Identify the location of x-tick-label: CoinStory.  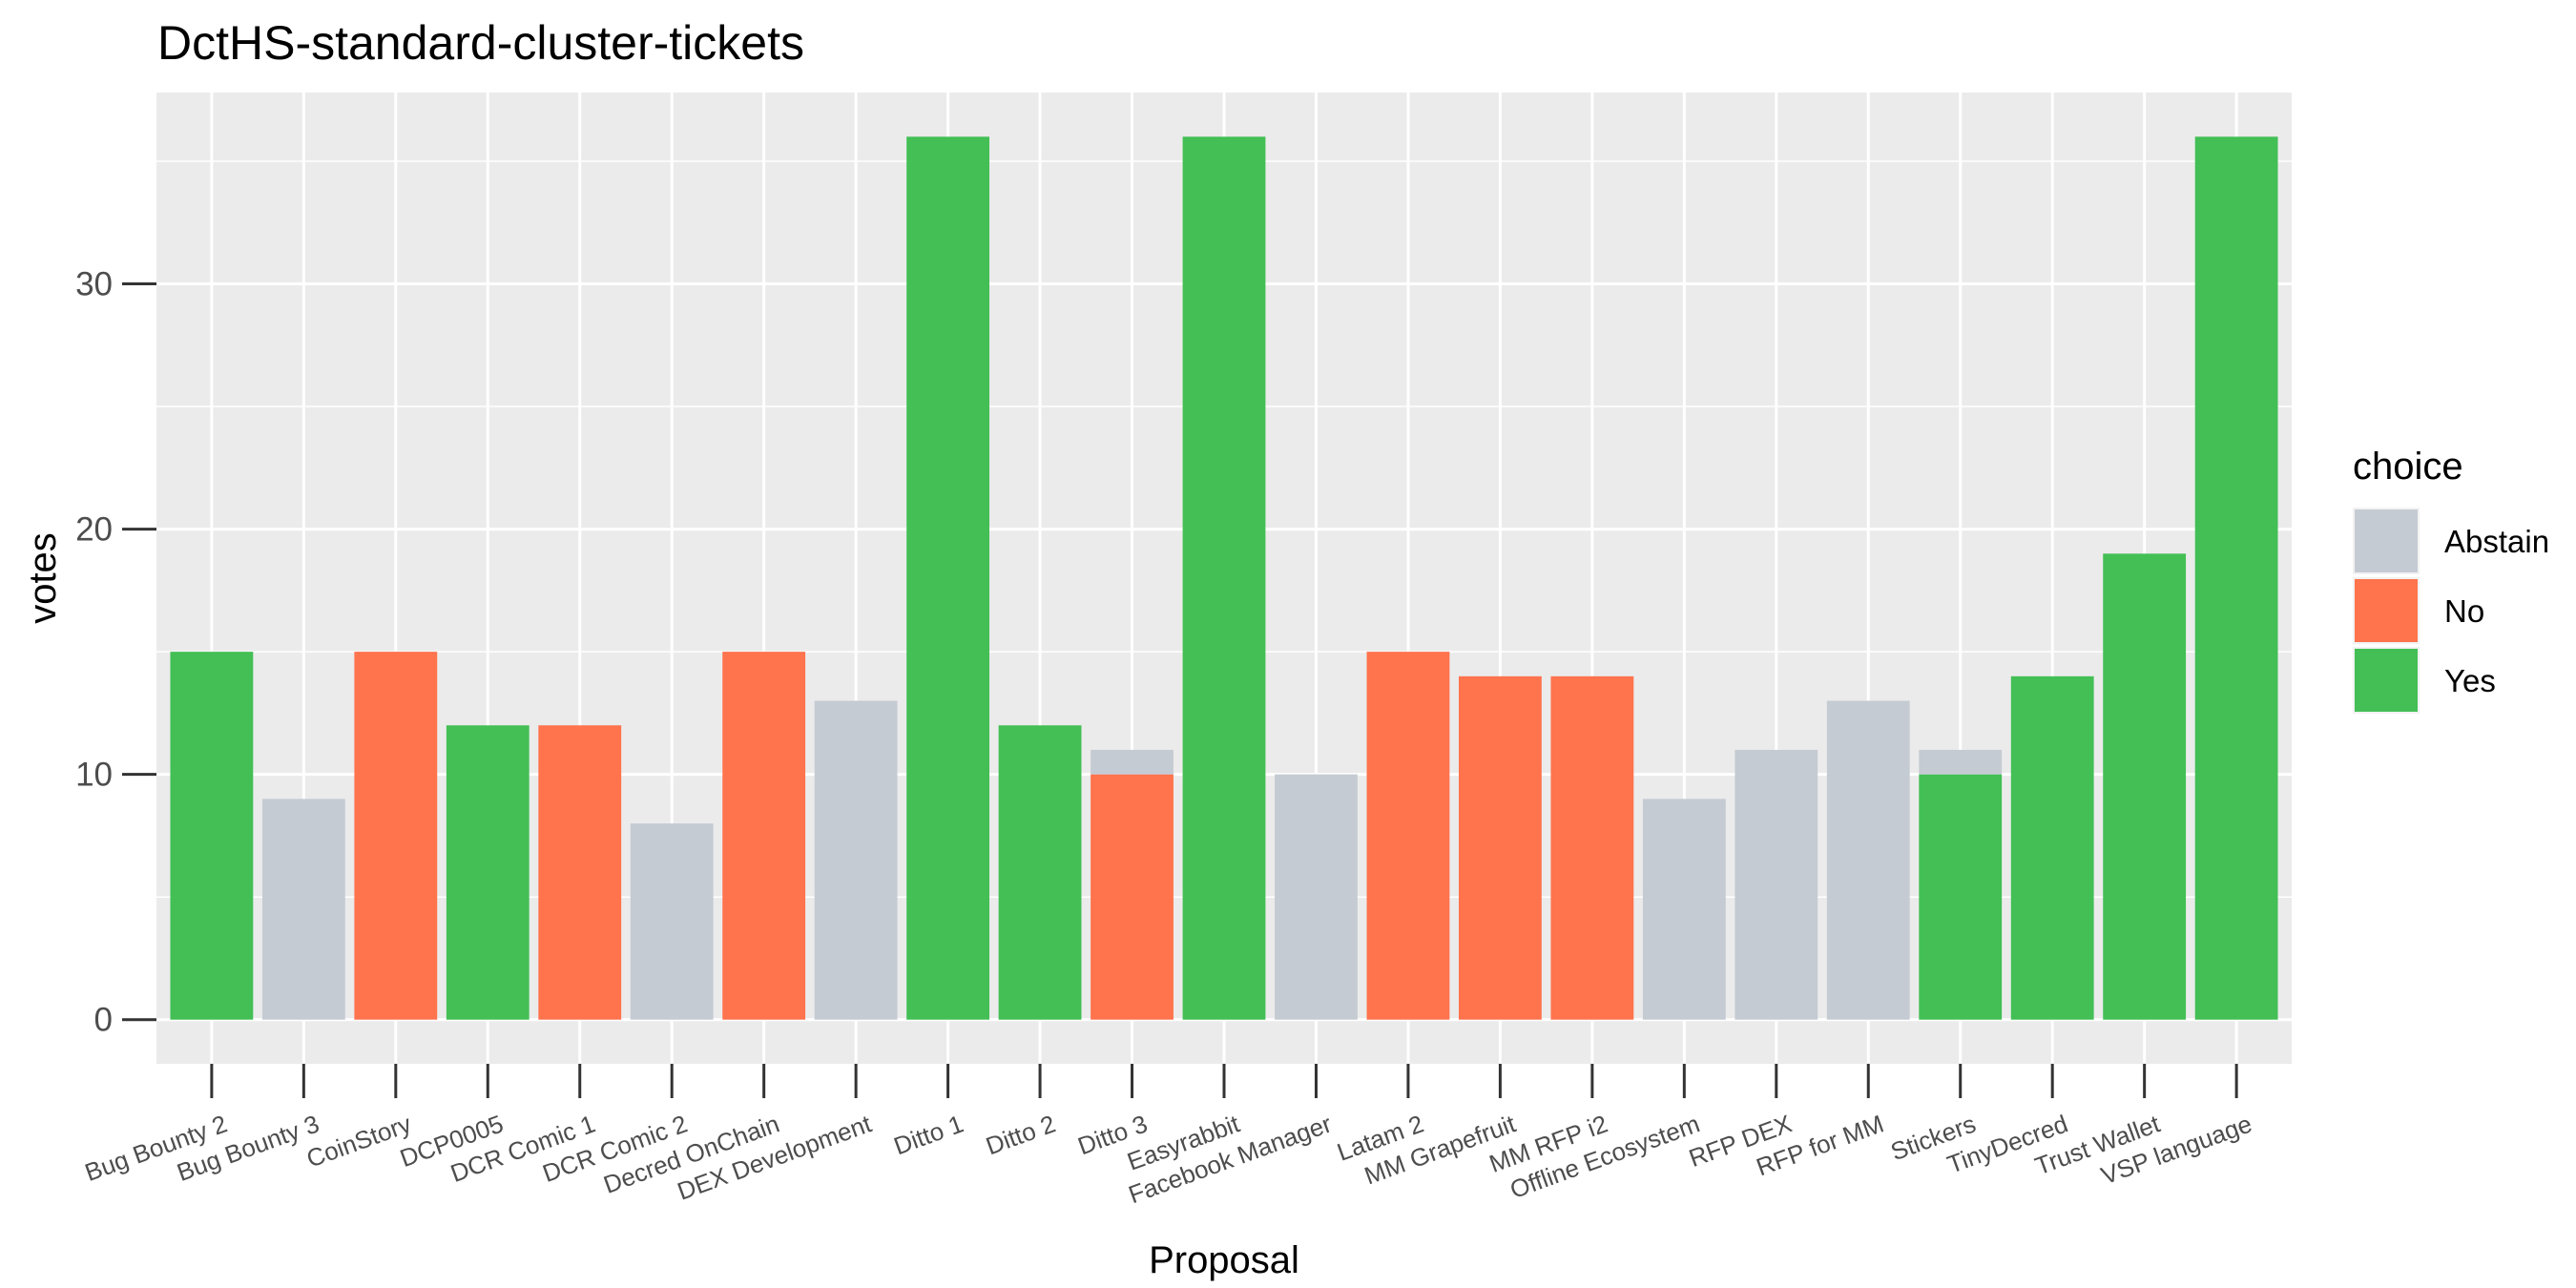
(358, 1141).